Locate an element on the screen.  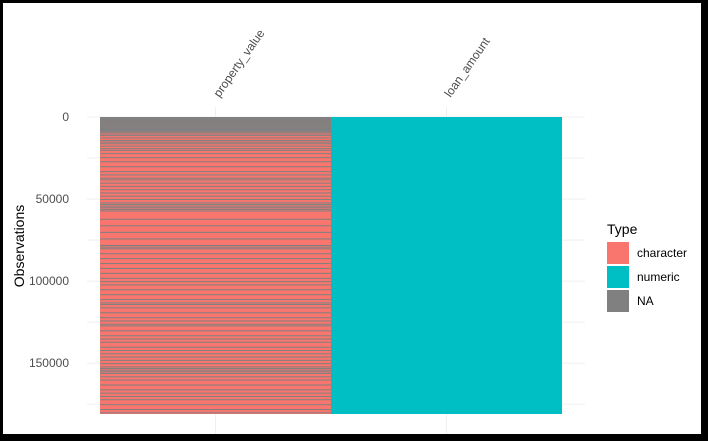
y-tick-label: 150000 is located at coordinates (49, 363).